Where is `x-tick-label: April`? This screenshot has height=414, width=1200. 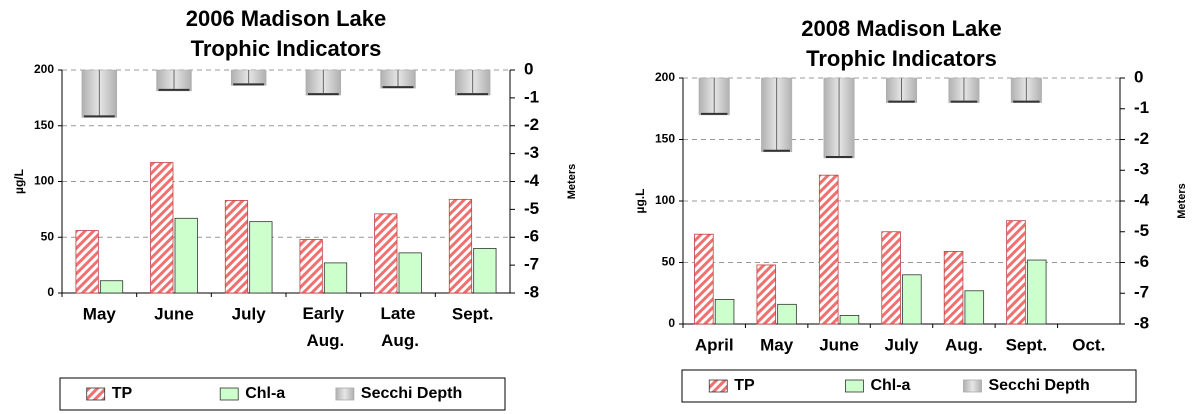
x-tick-label: April is located at coordinates (714, 344).